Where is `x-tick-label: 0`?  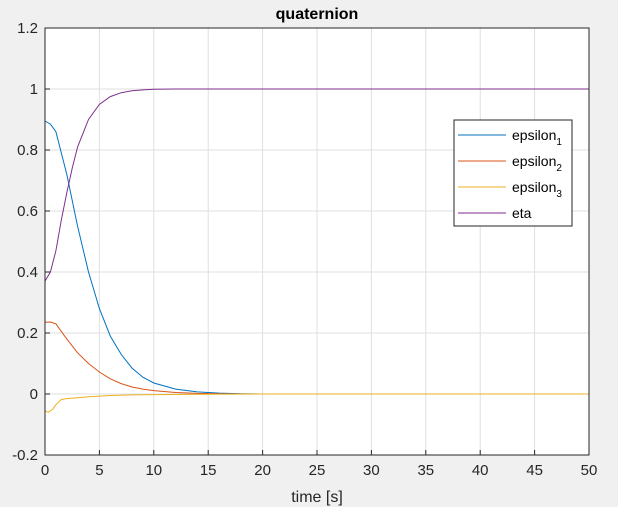 x-tick-label: 0 is located at coordinates (45, 470).